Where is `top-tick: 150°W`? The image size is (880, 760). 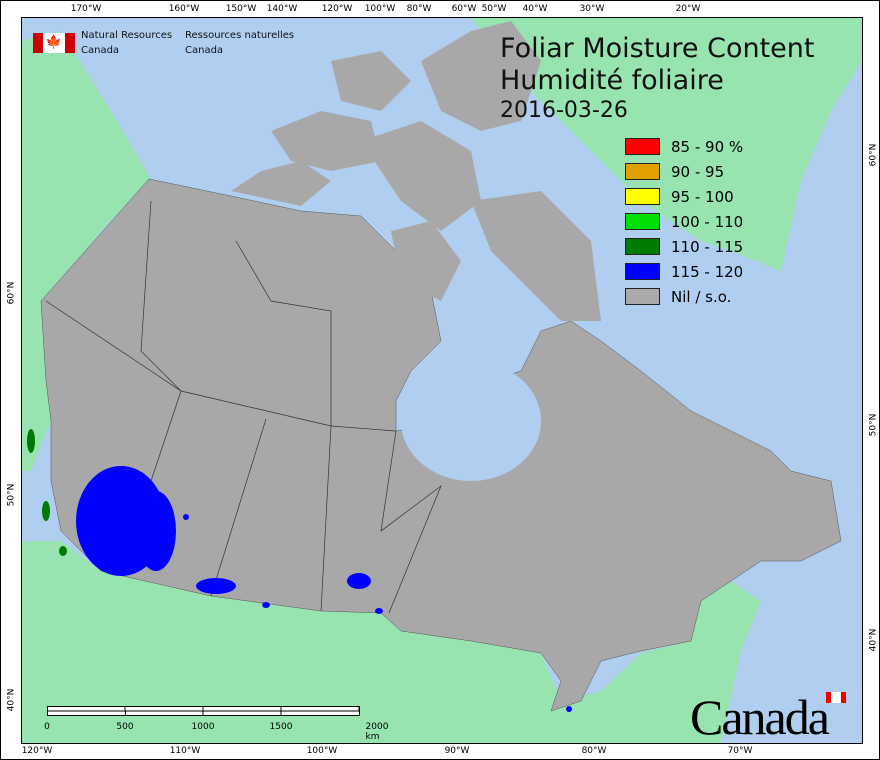 top-tick: 150°W is located at coordinates (241, 9).